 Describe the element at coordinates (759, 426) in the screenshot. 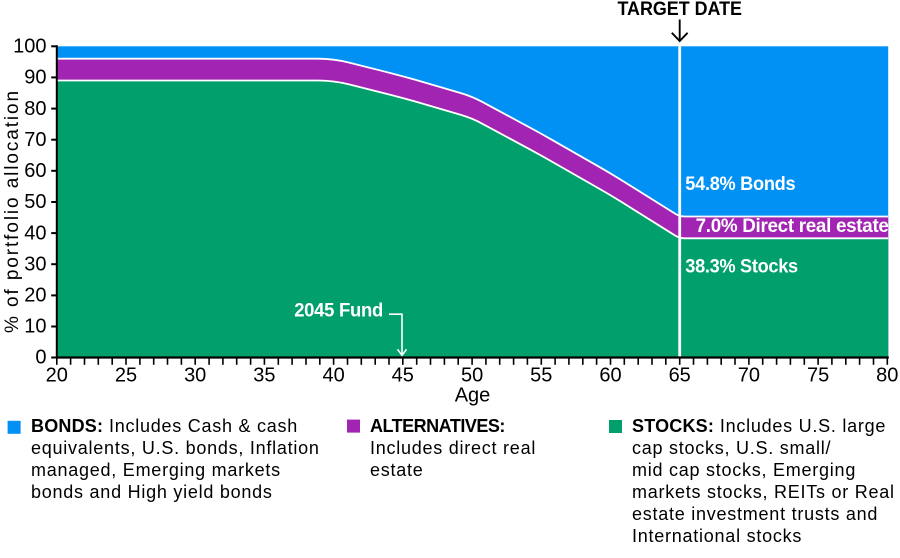

I see `svg-text: STOCKS: Includes U.S. large` at that location.